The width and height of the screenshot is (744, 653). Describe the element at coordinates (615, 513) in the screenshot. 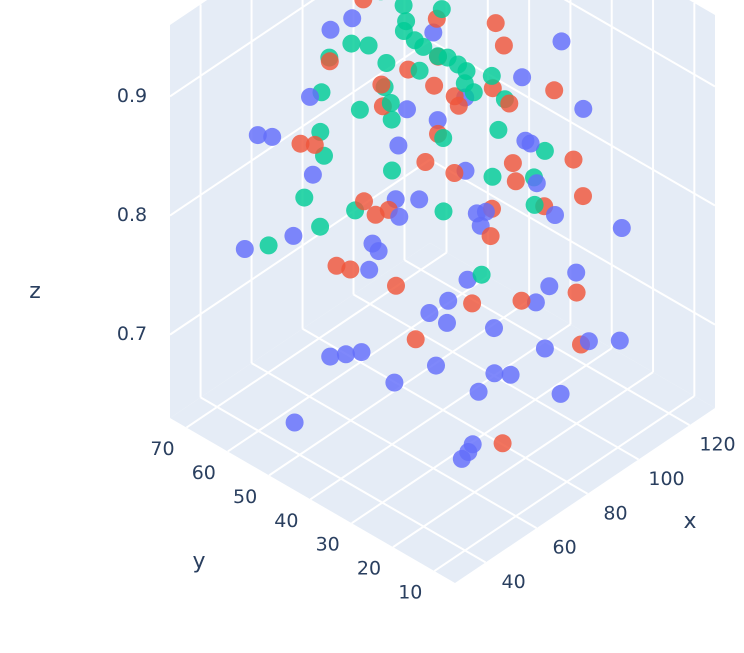

I see `x-tick-label: 80` at that location.